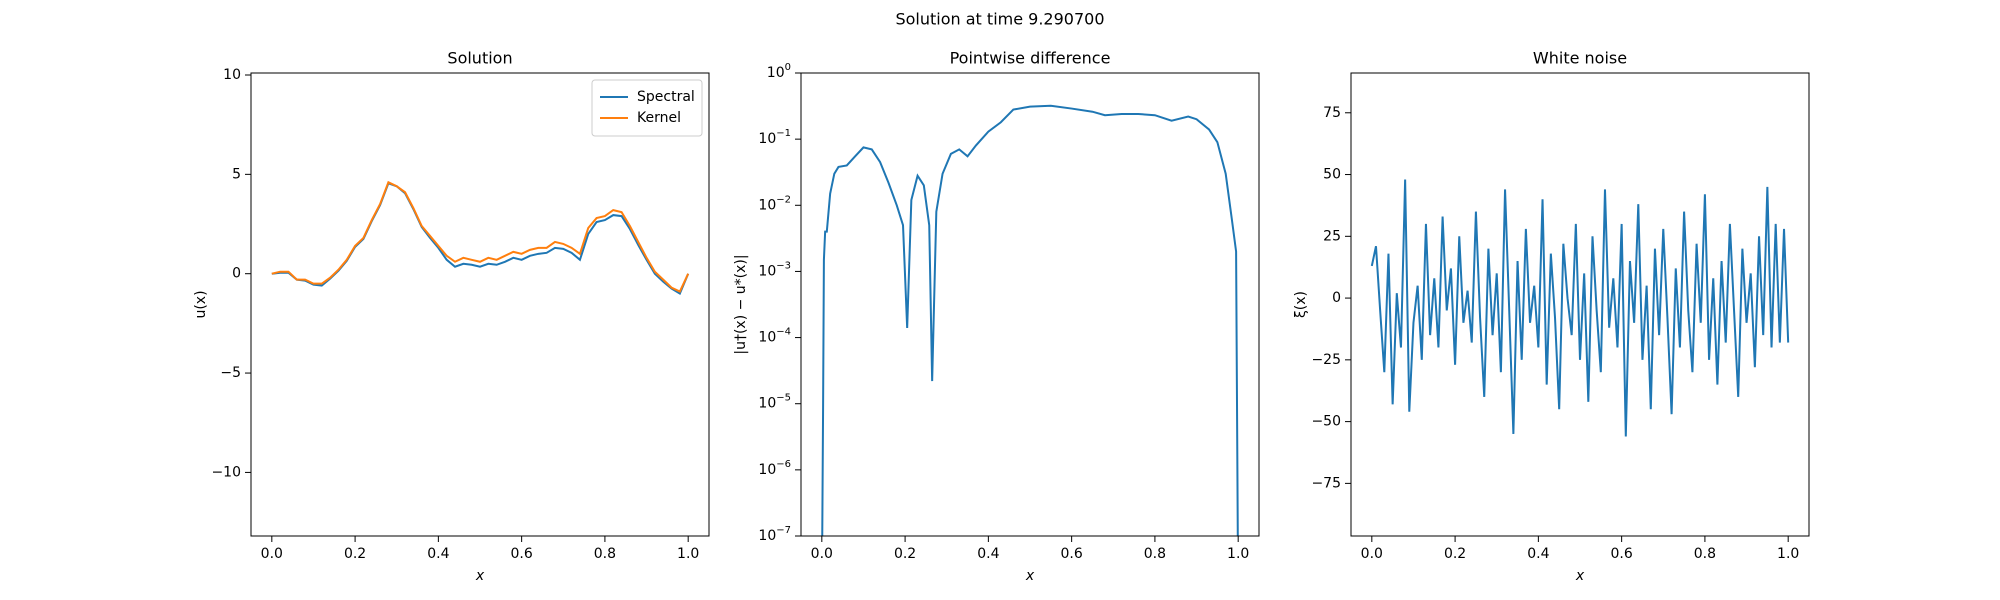 Image resolution: width=2000 pixels, height=600 pixels. I want to click on tick-exponent: −4, so click(783, 332).